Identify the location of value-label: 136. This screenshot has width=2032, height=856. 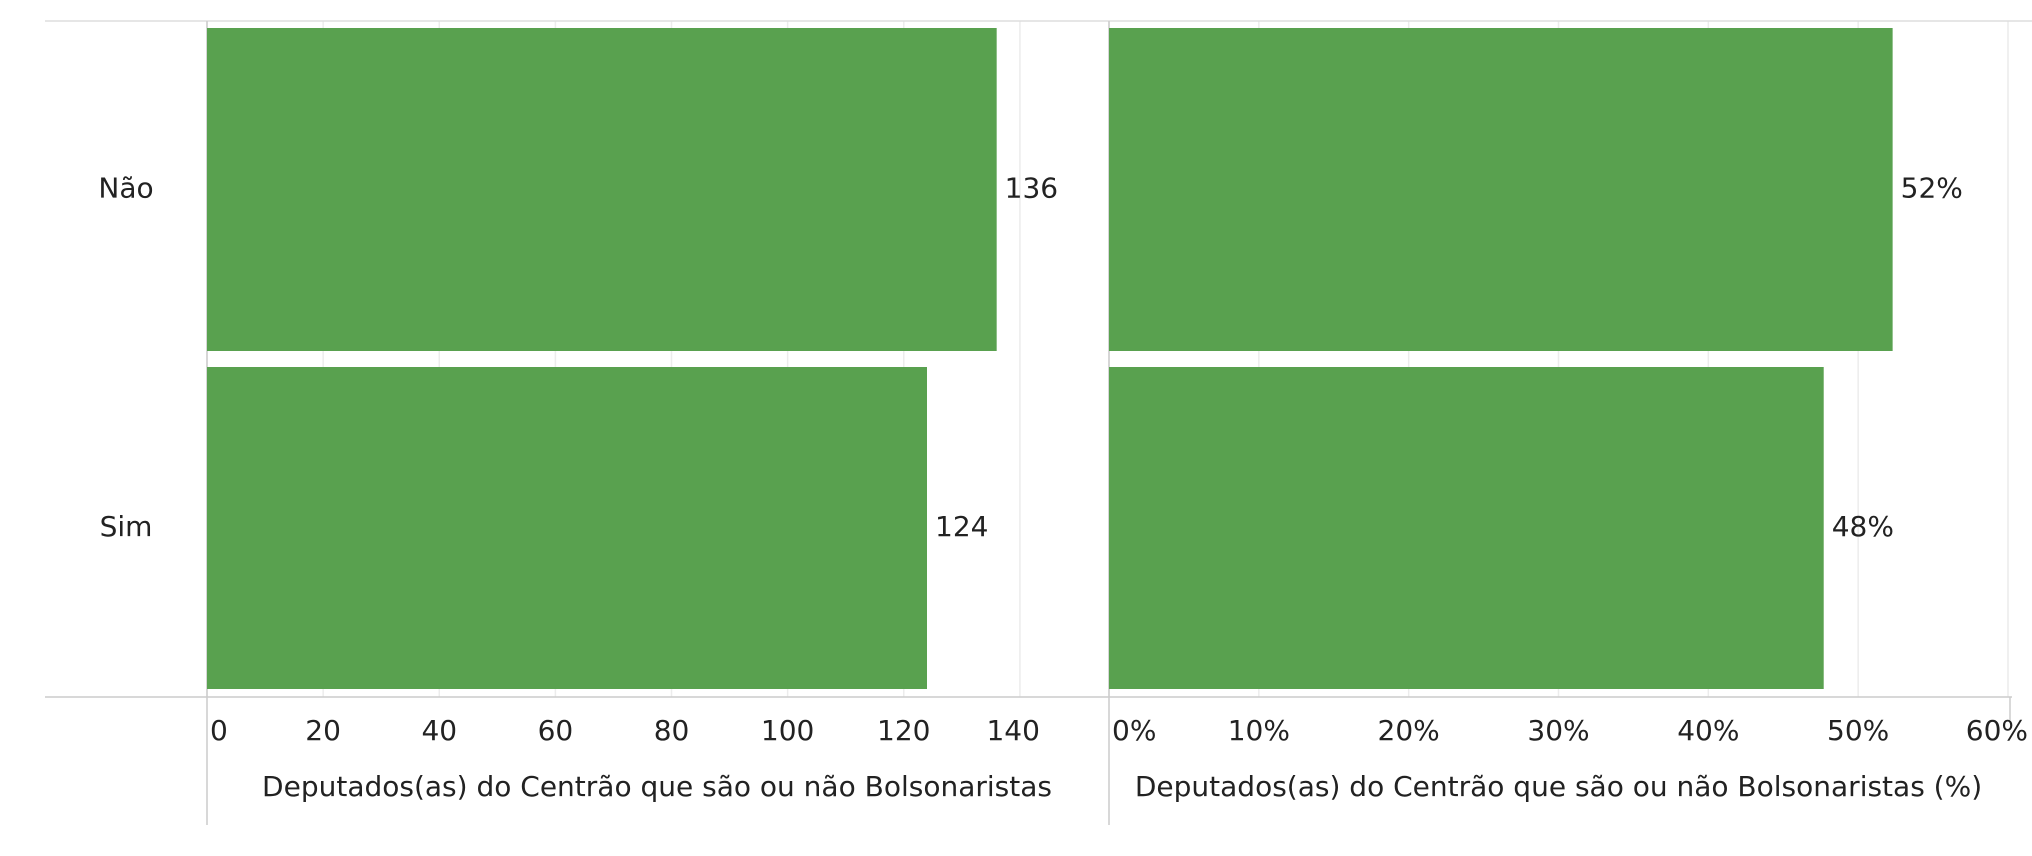
(1031, 188).